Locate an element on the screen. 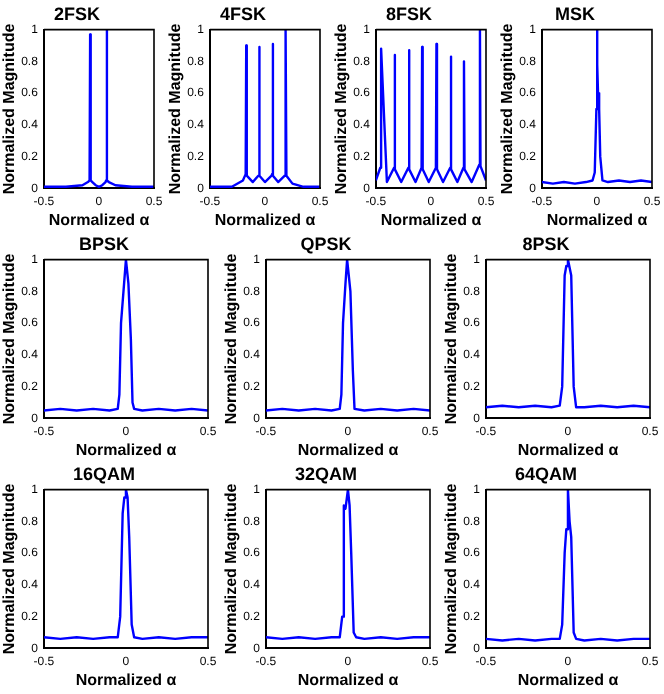  chart-title: 64QAM is located at coordinates (546, 473).